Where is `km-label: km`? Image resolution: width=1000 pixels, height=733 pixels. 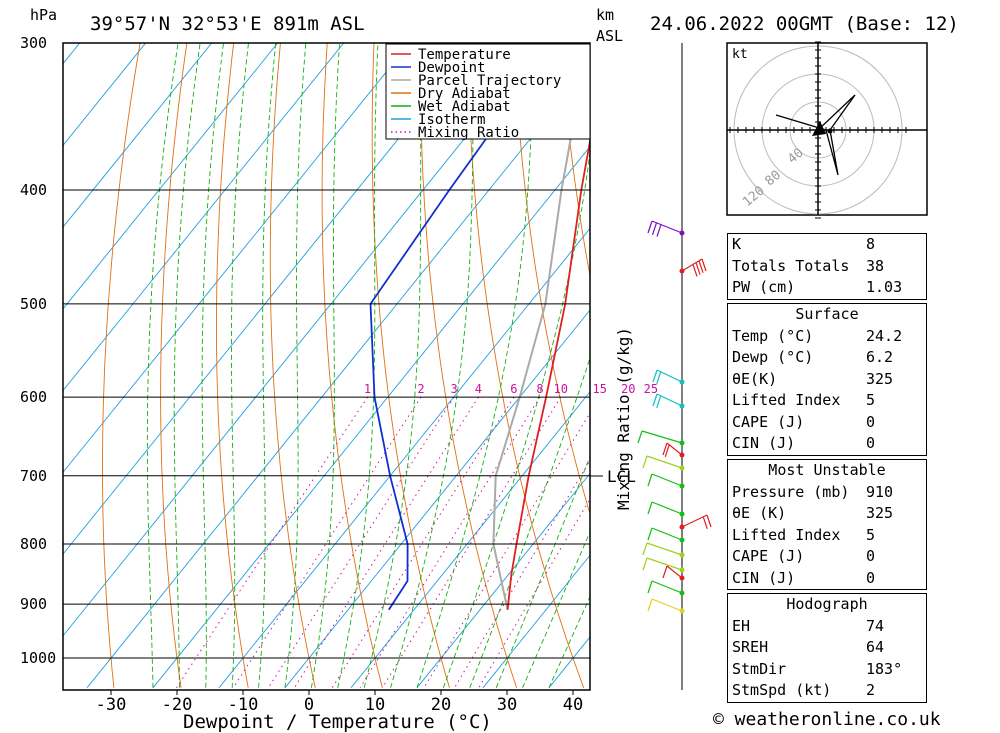
km-label: km is located at coordinates (605, 15).